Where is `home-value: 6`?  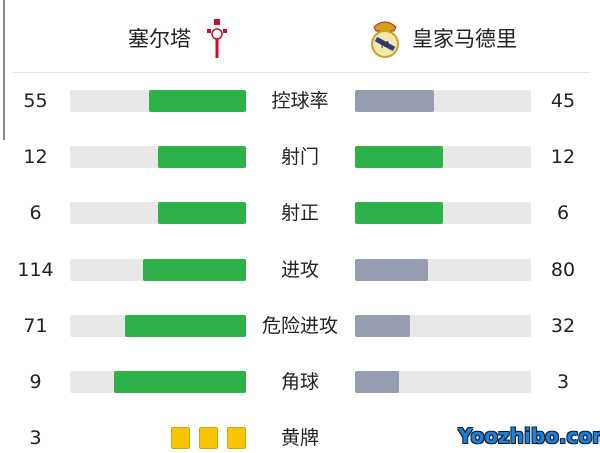 home-value: 6 is located at coordinates (35, 213).